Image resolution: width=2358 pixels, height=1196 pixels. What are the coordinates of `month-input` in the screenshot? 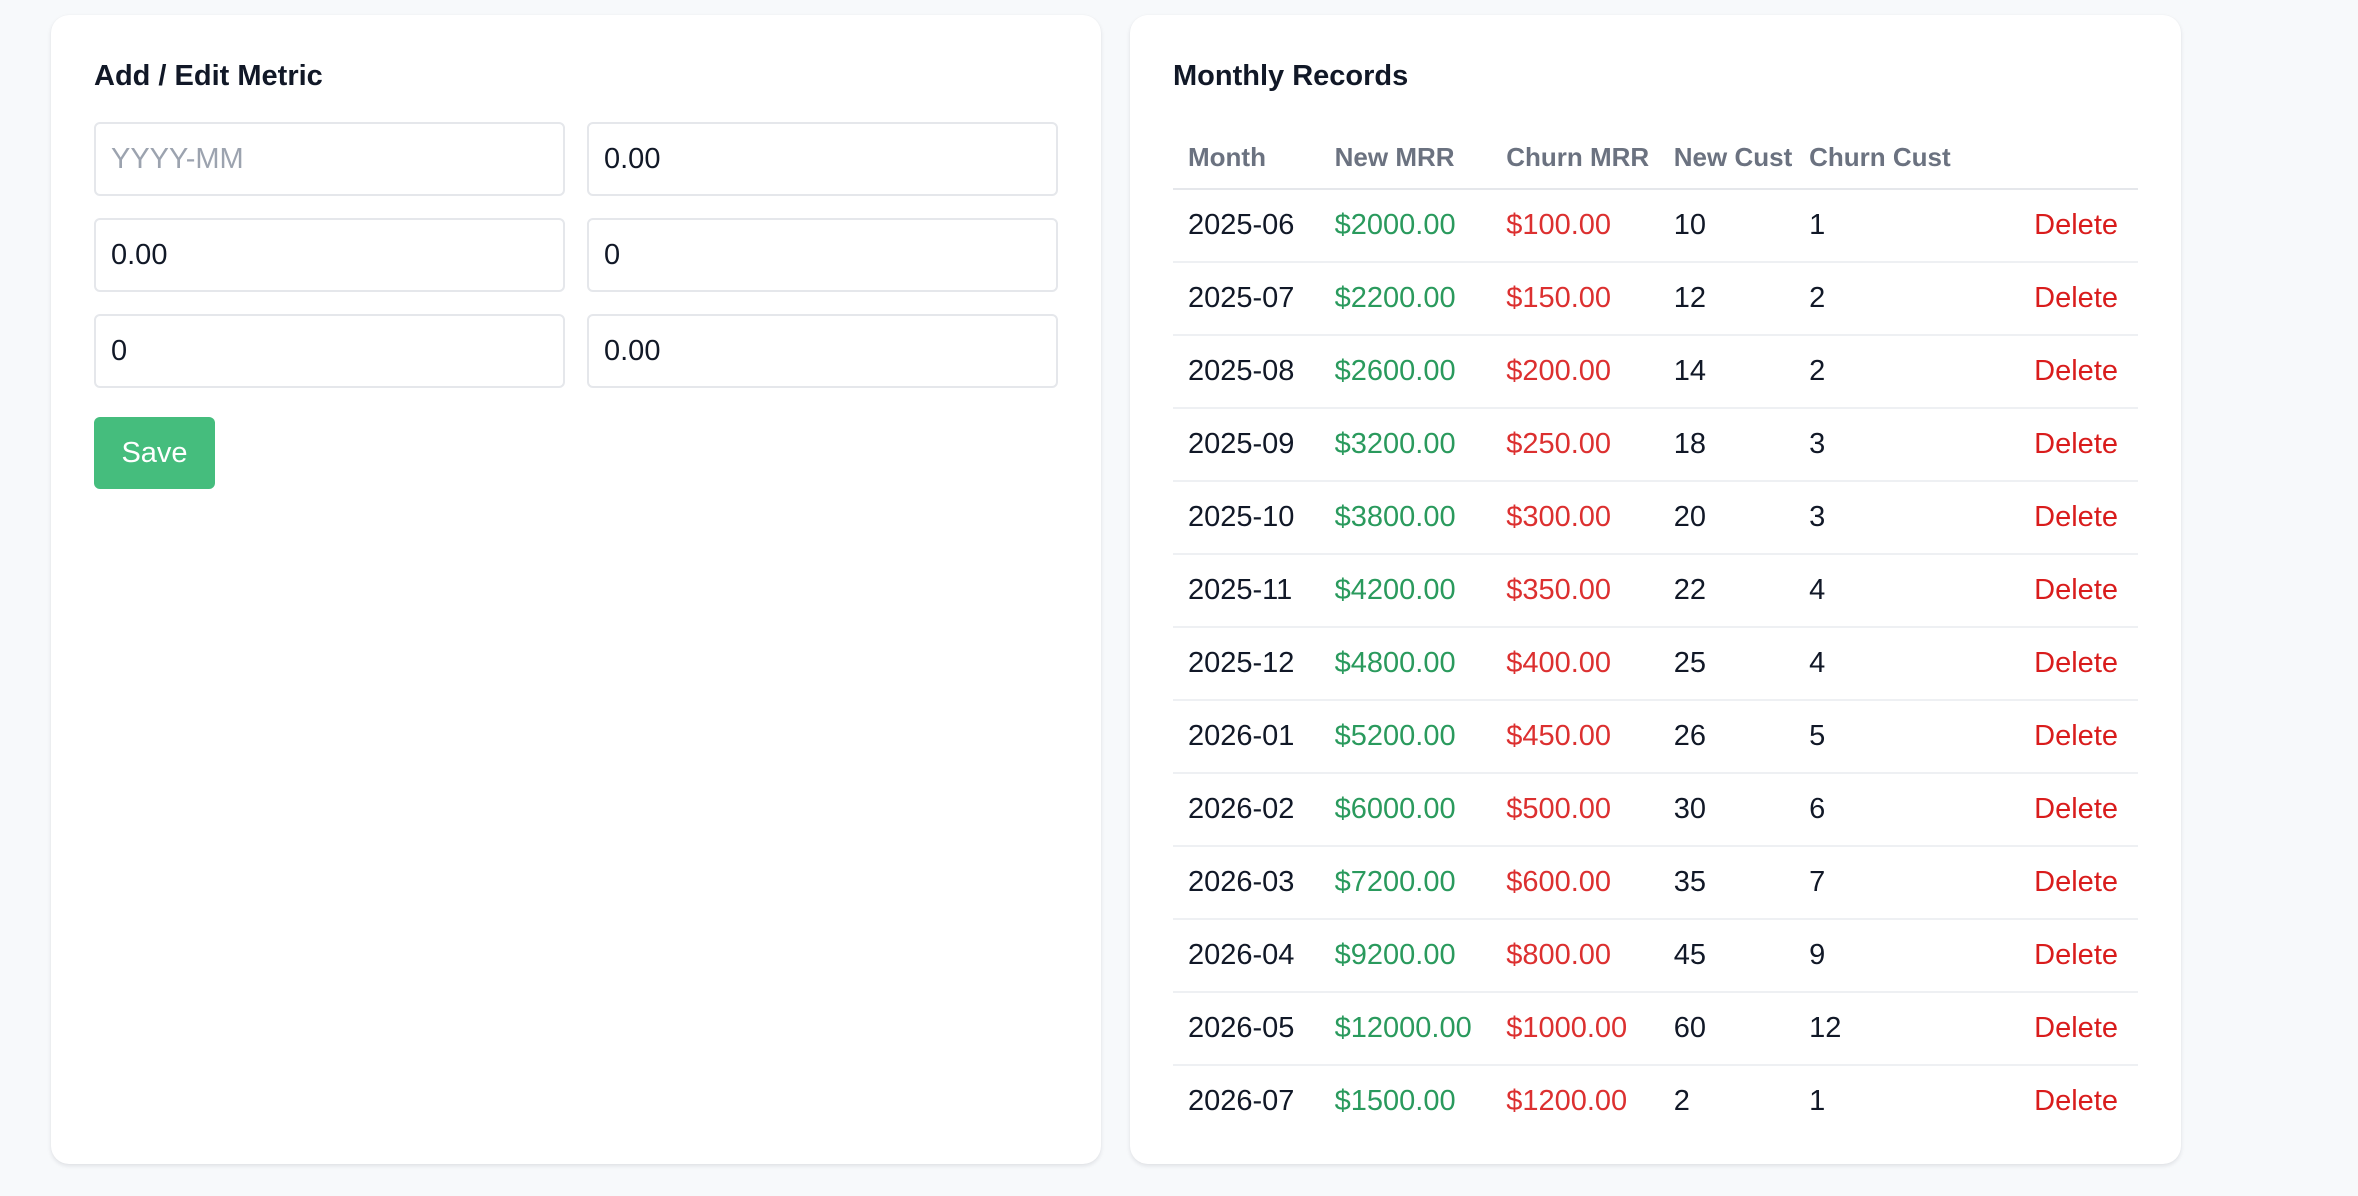 It's located at (329, 159).